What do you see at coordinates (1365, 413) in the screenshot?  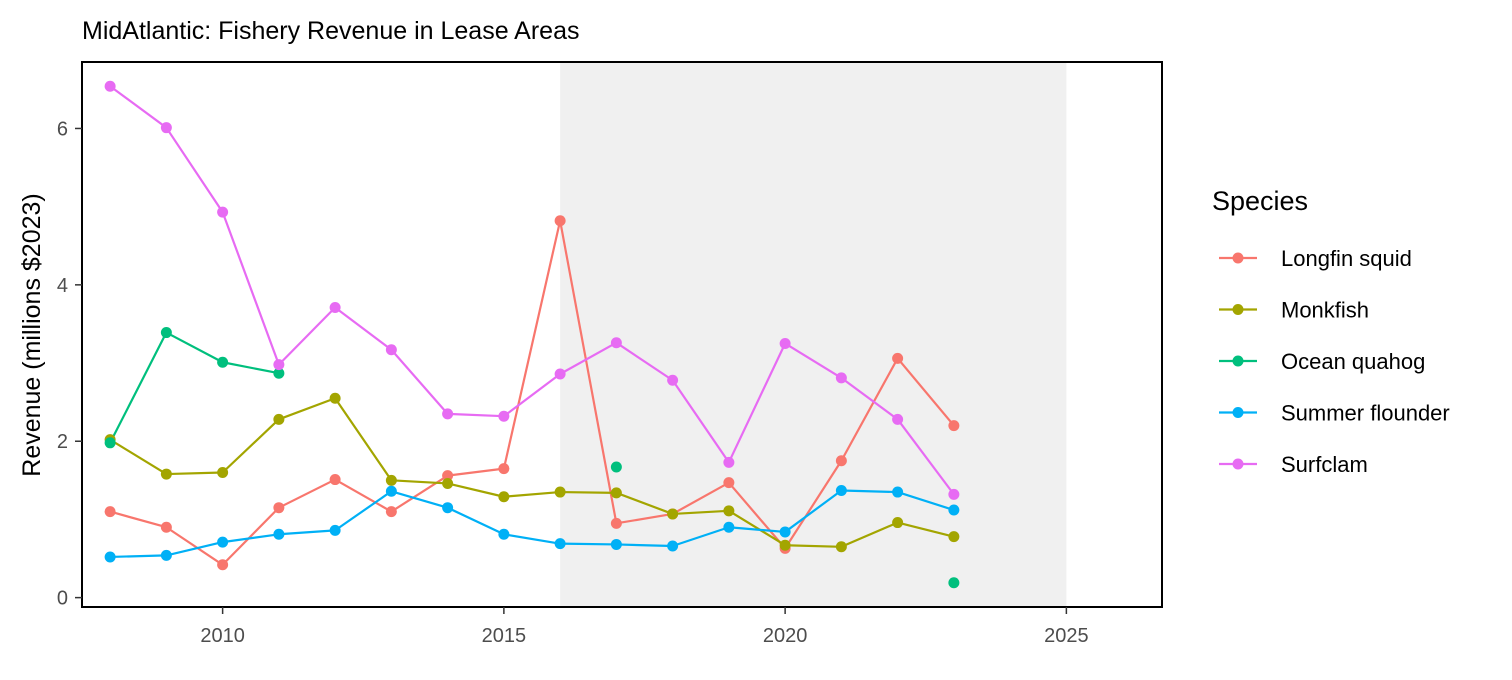 I see `legend-label: Summer flounder` at bounding box center [1365, 413].